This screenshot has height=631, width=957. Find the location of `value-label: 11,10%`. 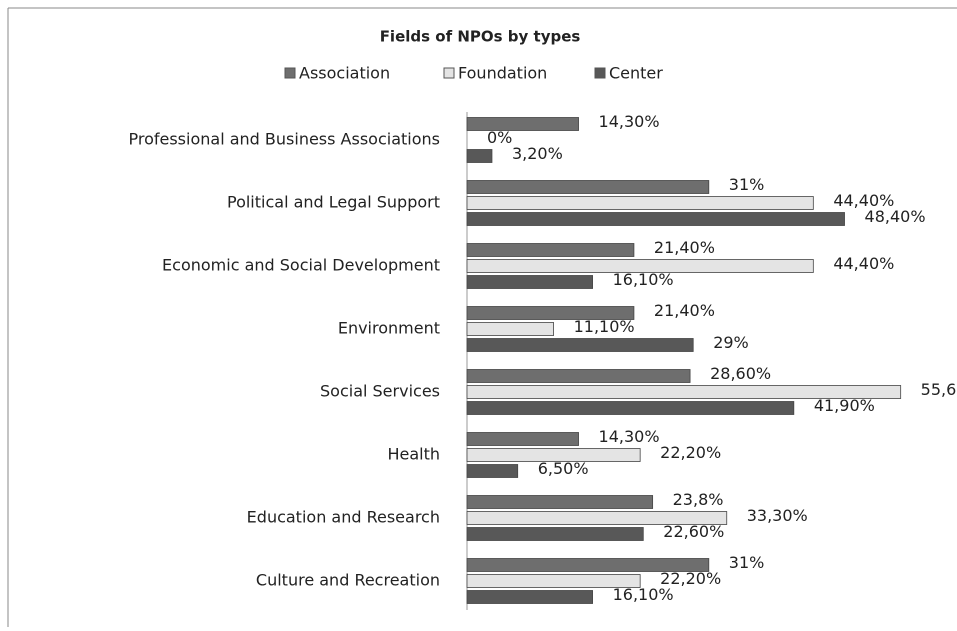

value-label: 11,10% is located at coordinates (604, 326).